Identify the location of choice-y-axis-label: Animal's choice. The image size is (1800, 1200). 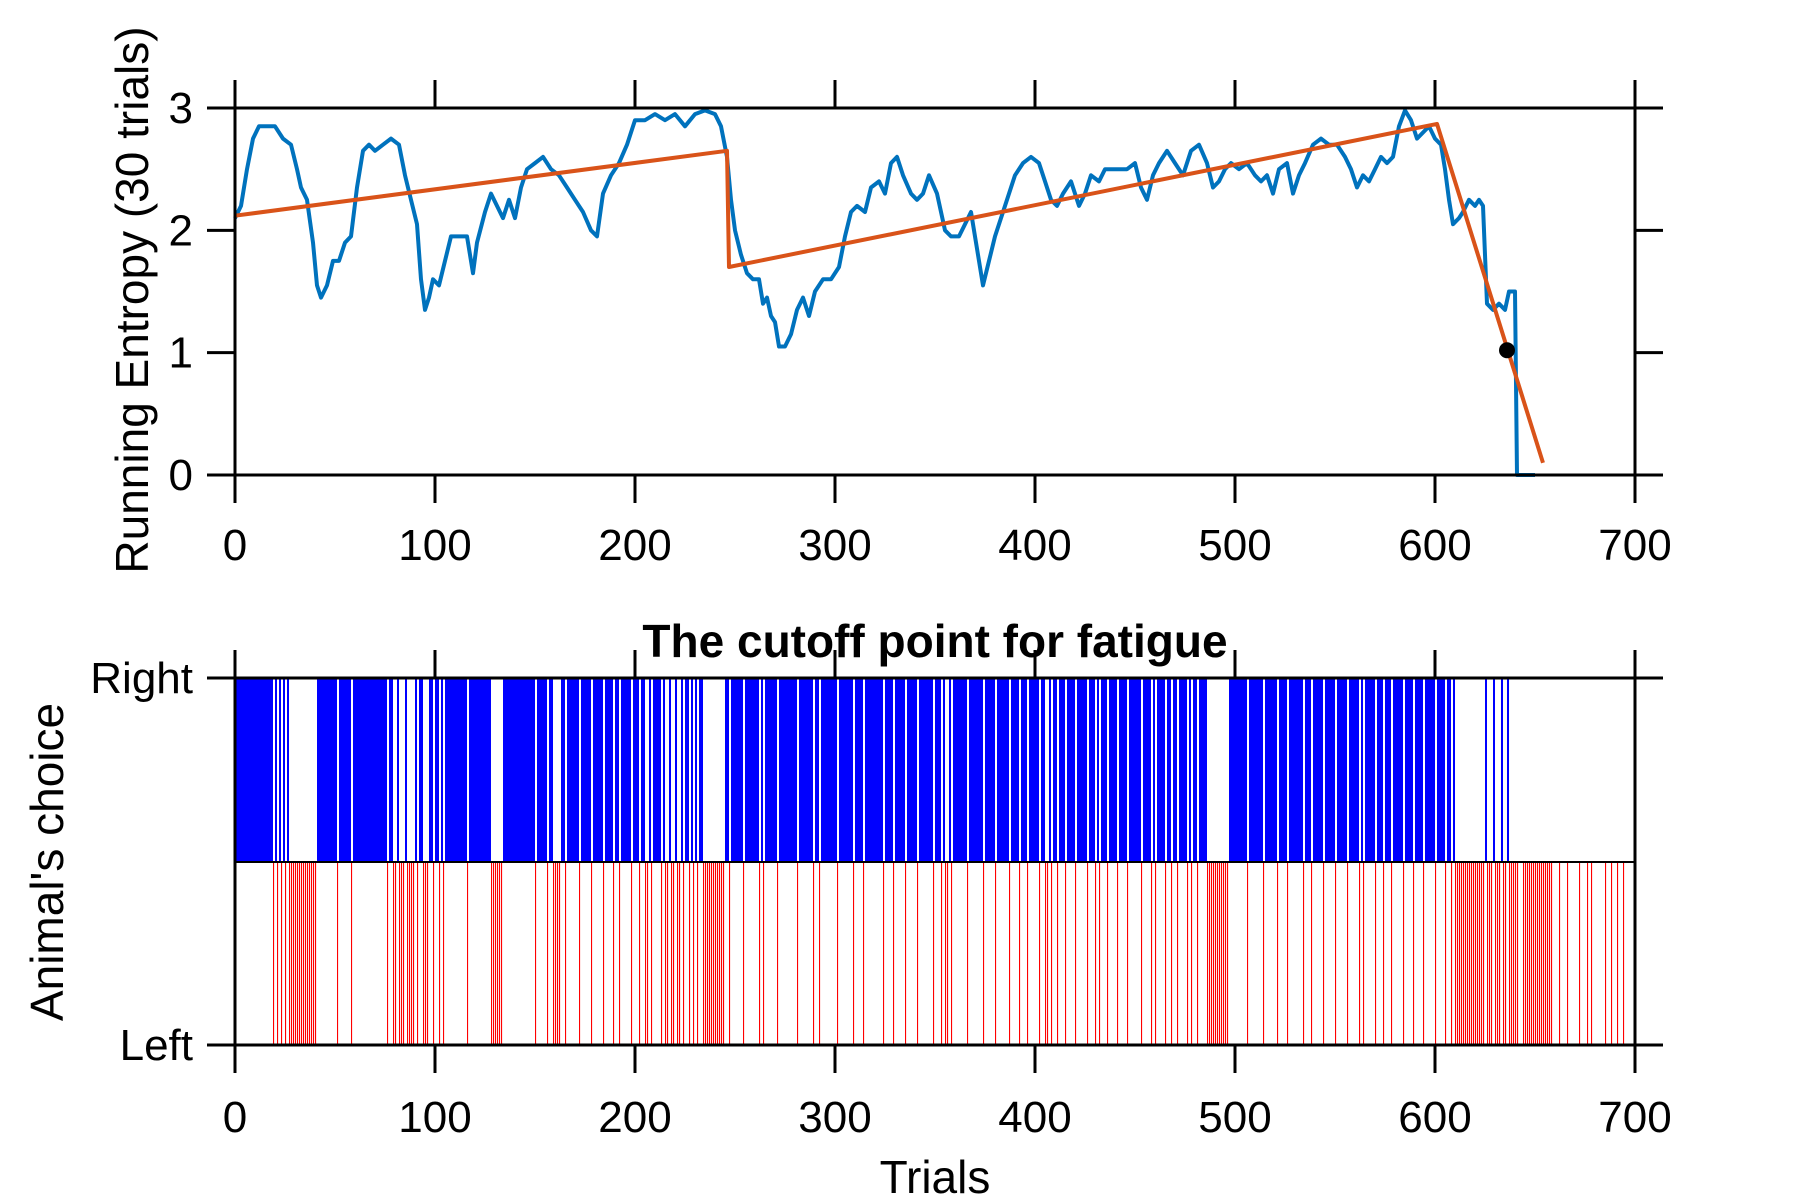
(47, 862).